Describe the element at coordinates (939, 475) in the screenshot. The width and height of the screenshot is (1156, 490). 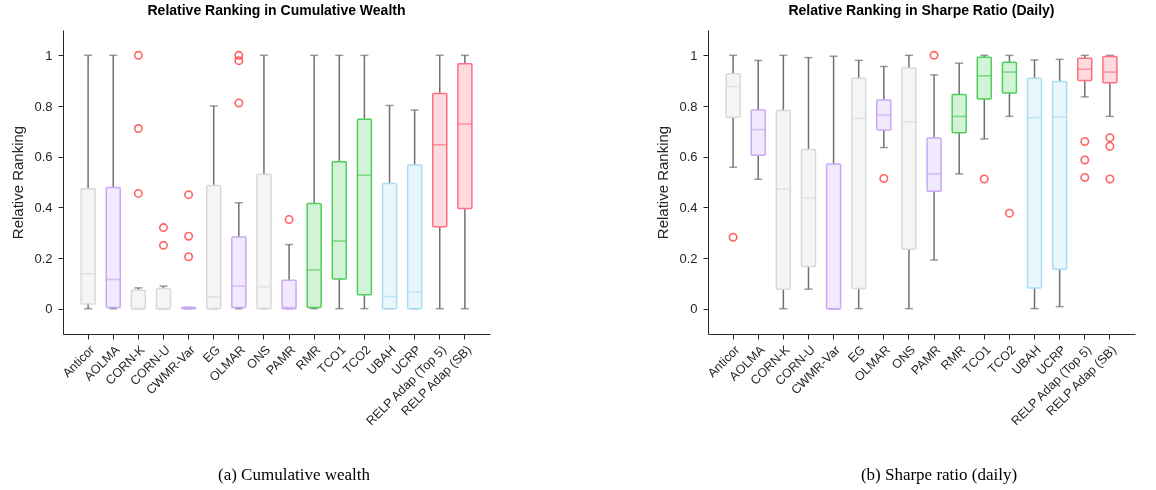
I see `text: (b) Sharpe ratio (daily)` at that location.